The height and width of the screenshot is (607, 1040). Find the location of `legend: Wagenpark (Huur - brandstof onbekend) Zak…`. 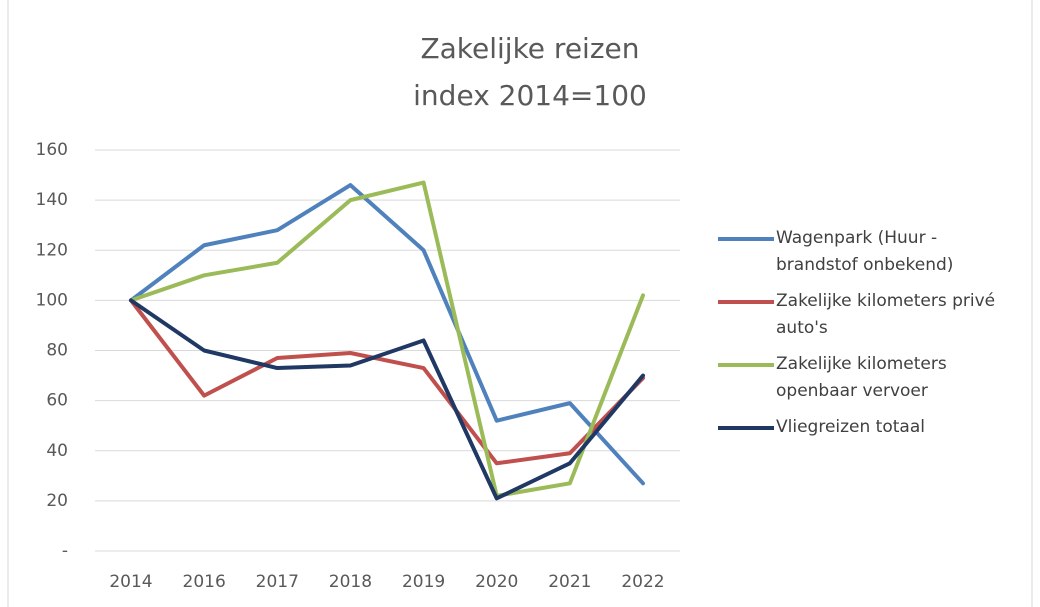

legend: Wagenpark (Huur - brandstof onbekend) Zak… is located at coordinates (868, 337).